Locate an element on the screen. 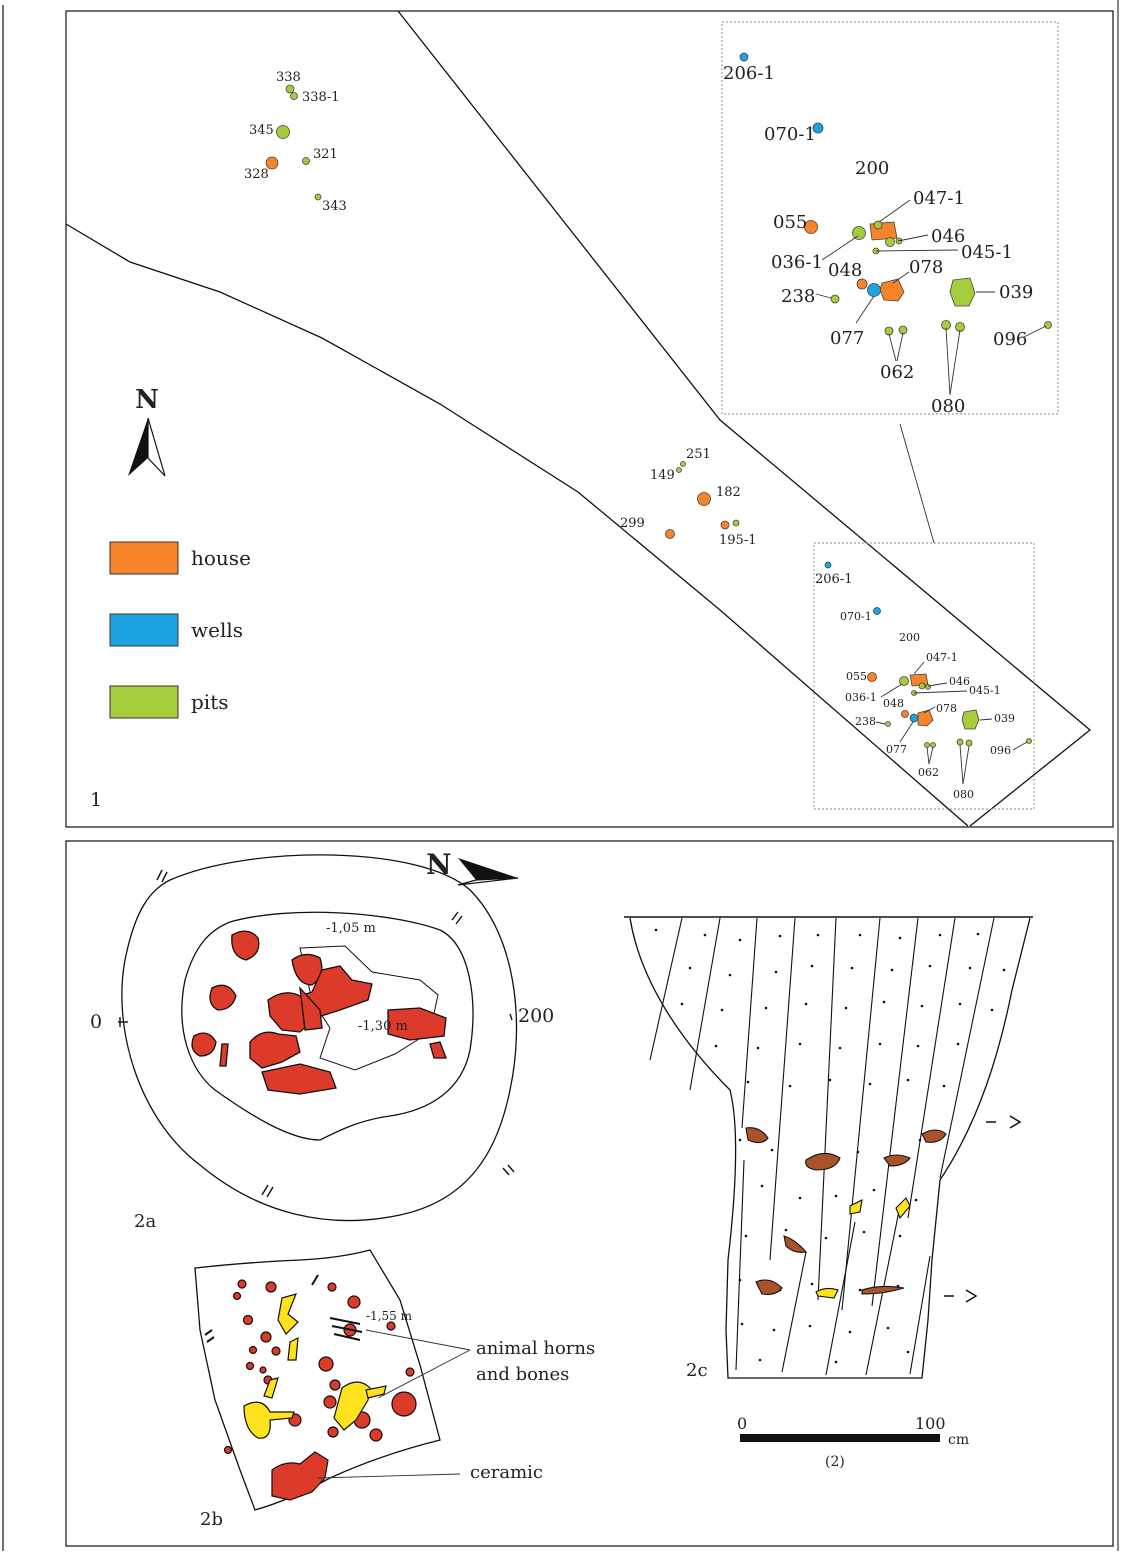 This screenshot has height=1556, width=1124. depth-label: -1,55 m is located at coordinates (389, 1316).